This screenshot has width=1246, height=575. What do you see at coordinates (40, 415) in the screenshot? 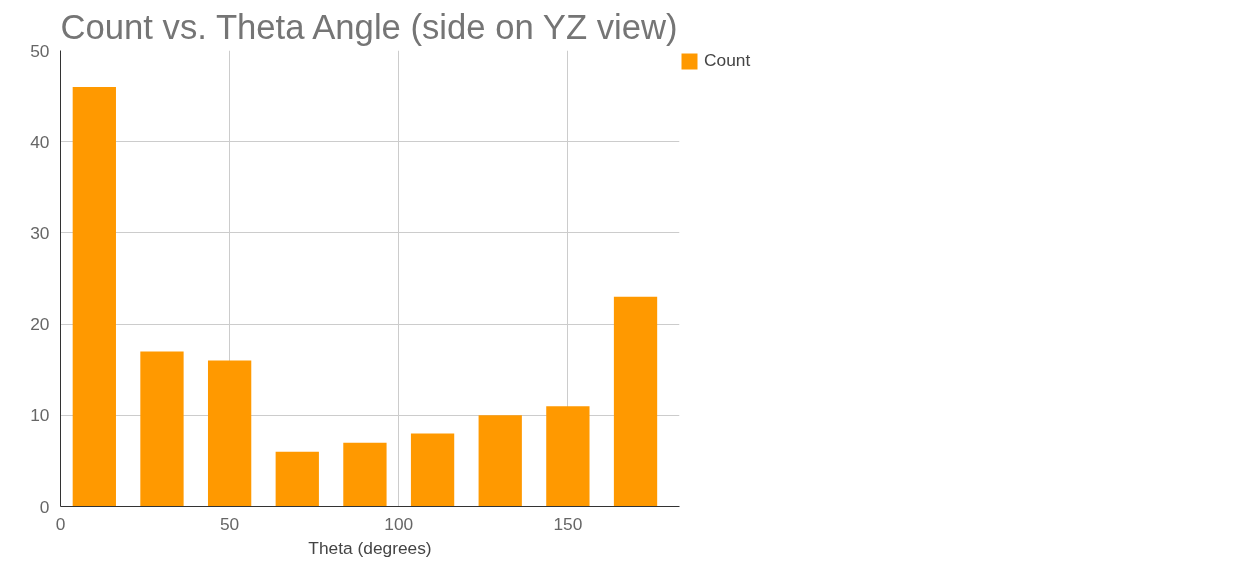
I see `y-tick-label: 10` at bounding box center [40, 415].